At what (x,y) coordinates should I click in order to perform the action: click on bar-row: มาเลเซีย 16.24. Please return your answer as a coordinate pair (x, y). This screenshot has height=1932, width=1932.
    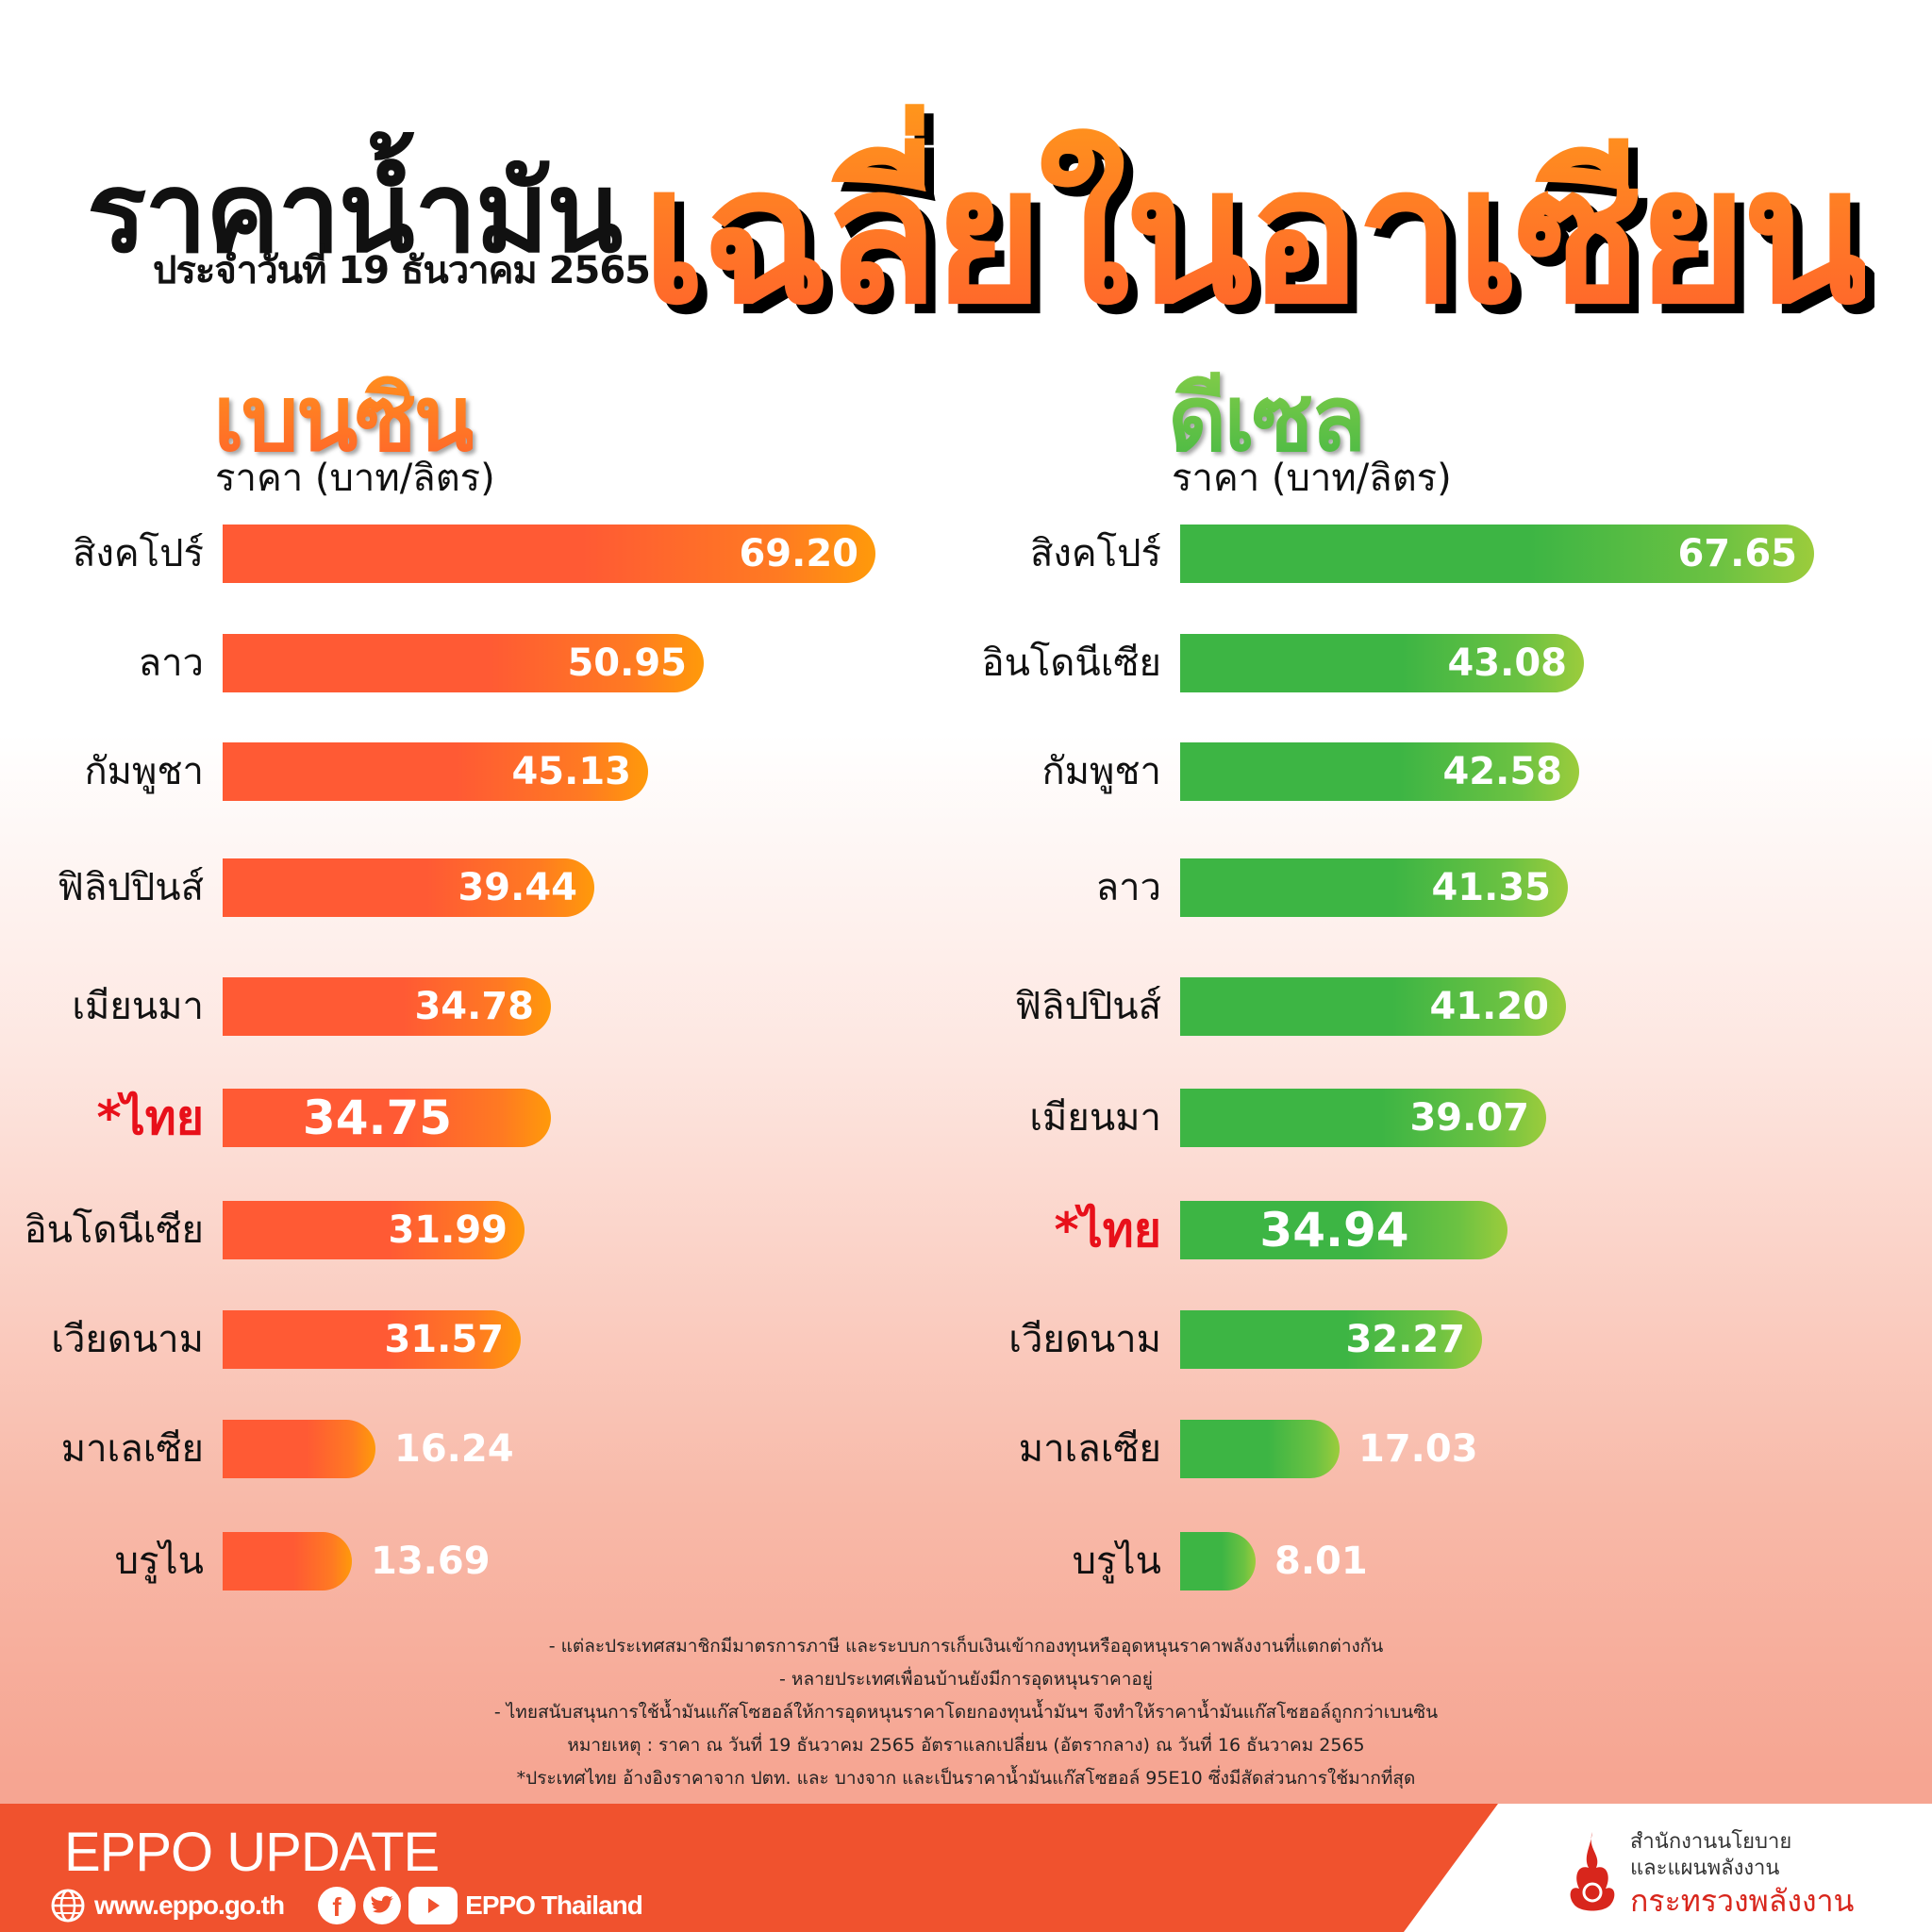
    Looking at the image, I should click on (287, 1449).